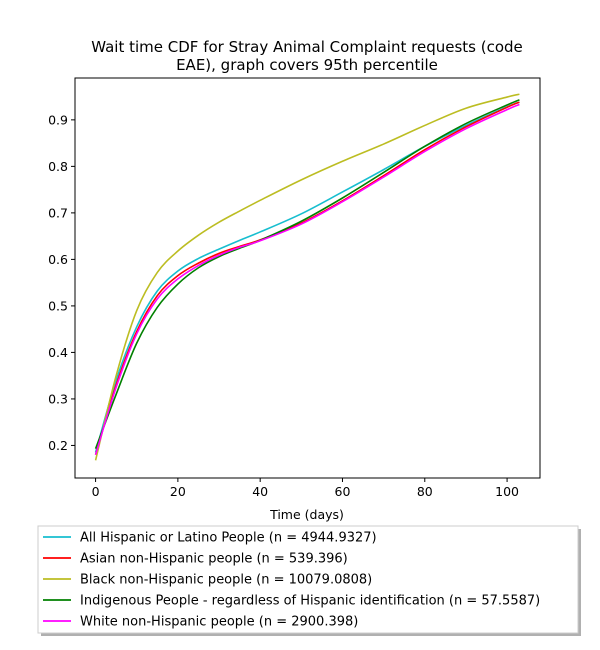  What do you see at coordinates (425, 491) in the screenshot?
I see `x-tick-label: 80` at bounding box center [425, 491].